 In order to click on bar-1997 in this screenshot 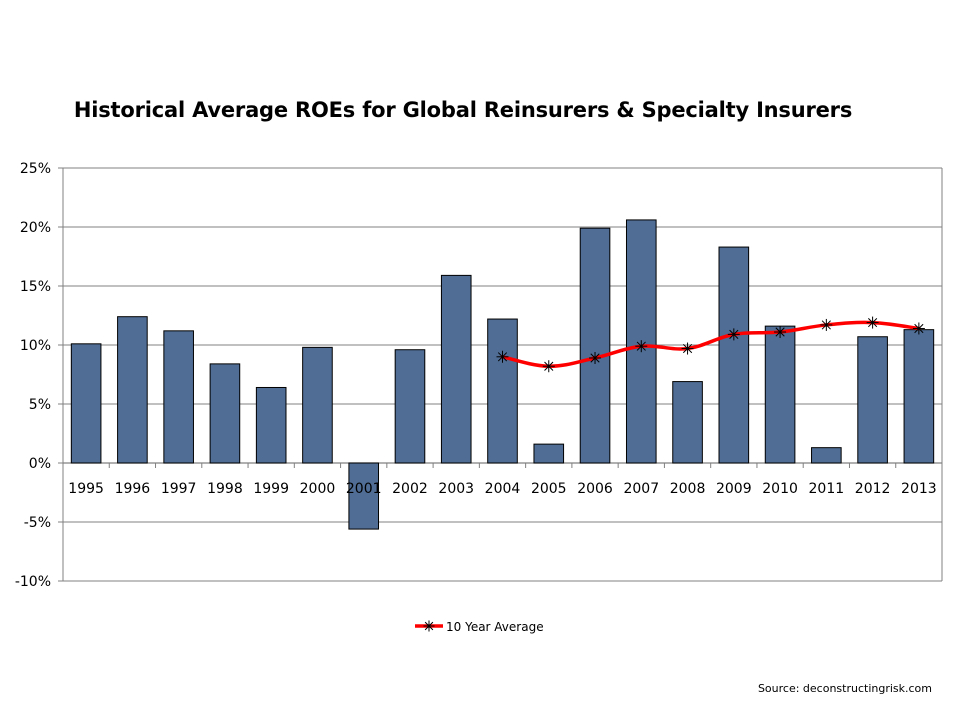, I will do `click(178, 397)`.